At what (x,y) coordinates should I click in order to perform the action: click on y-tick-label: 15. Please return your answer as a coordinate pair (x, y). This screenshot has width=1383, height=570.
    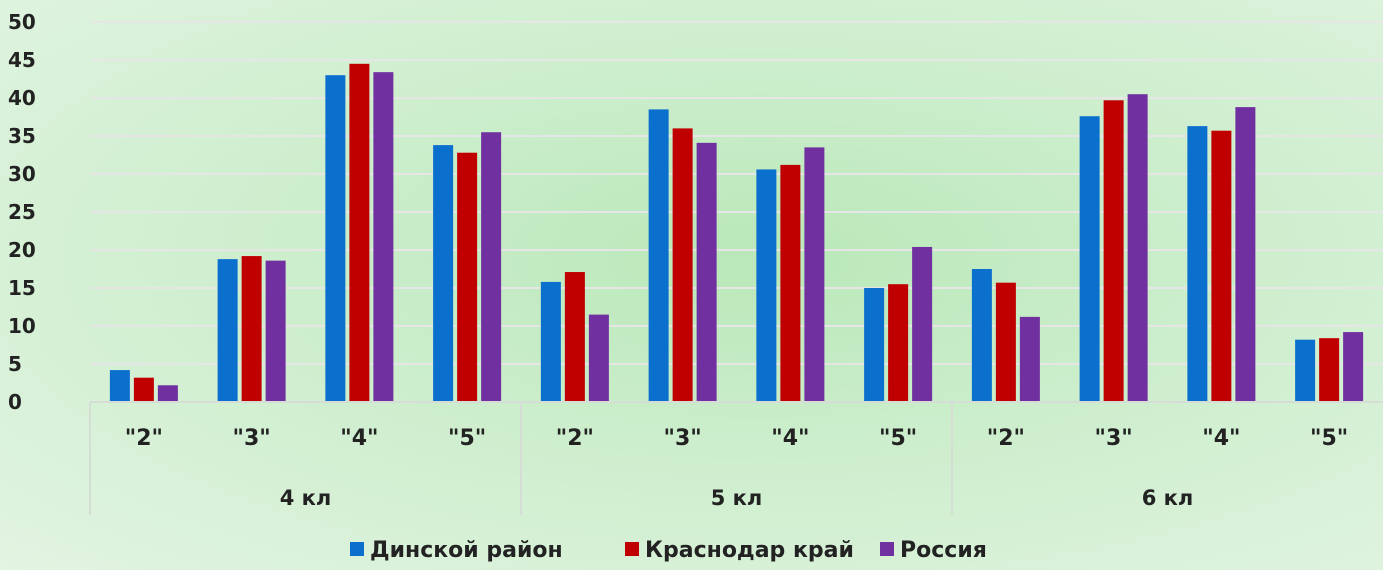
    Looking at the image, I should click on (22, 288).